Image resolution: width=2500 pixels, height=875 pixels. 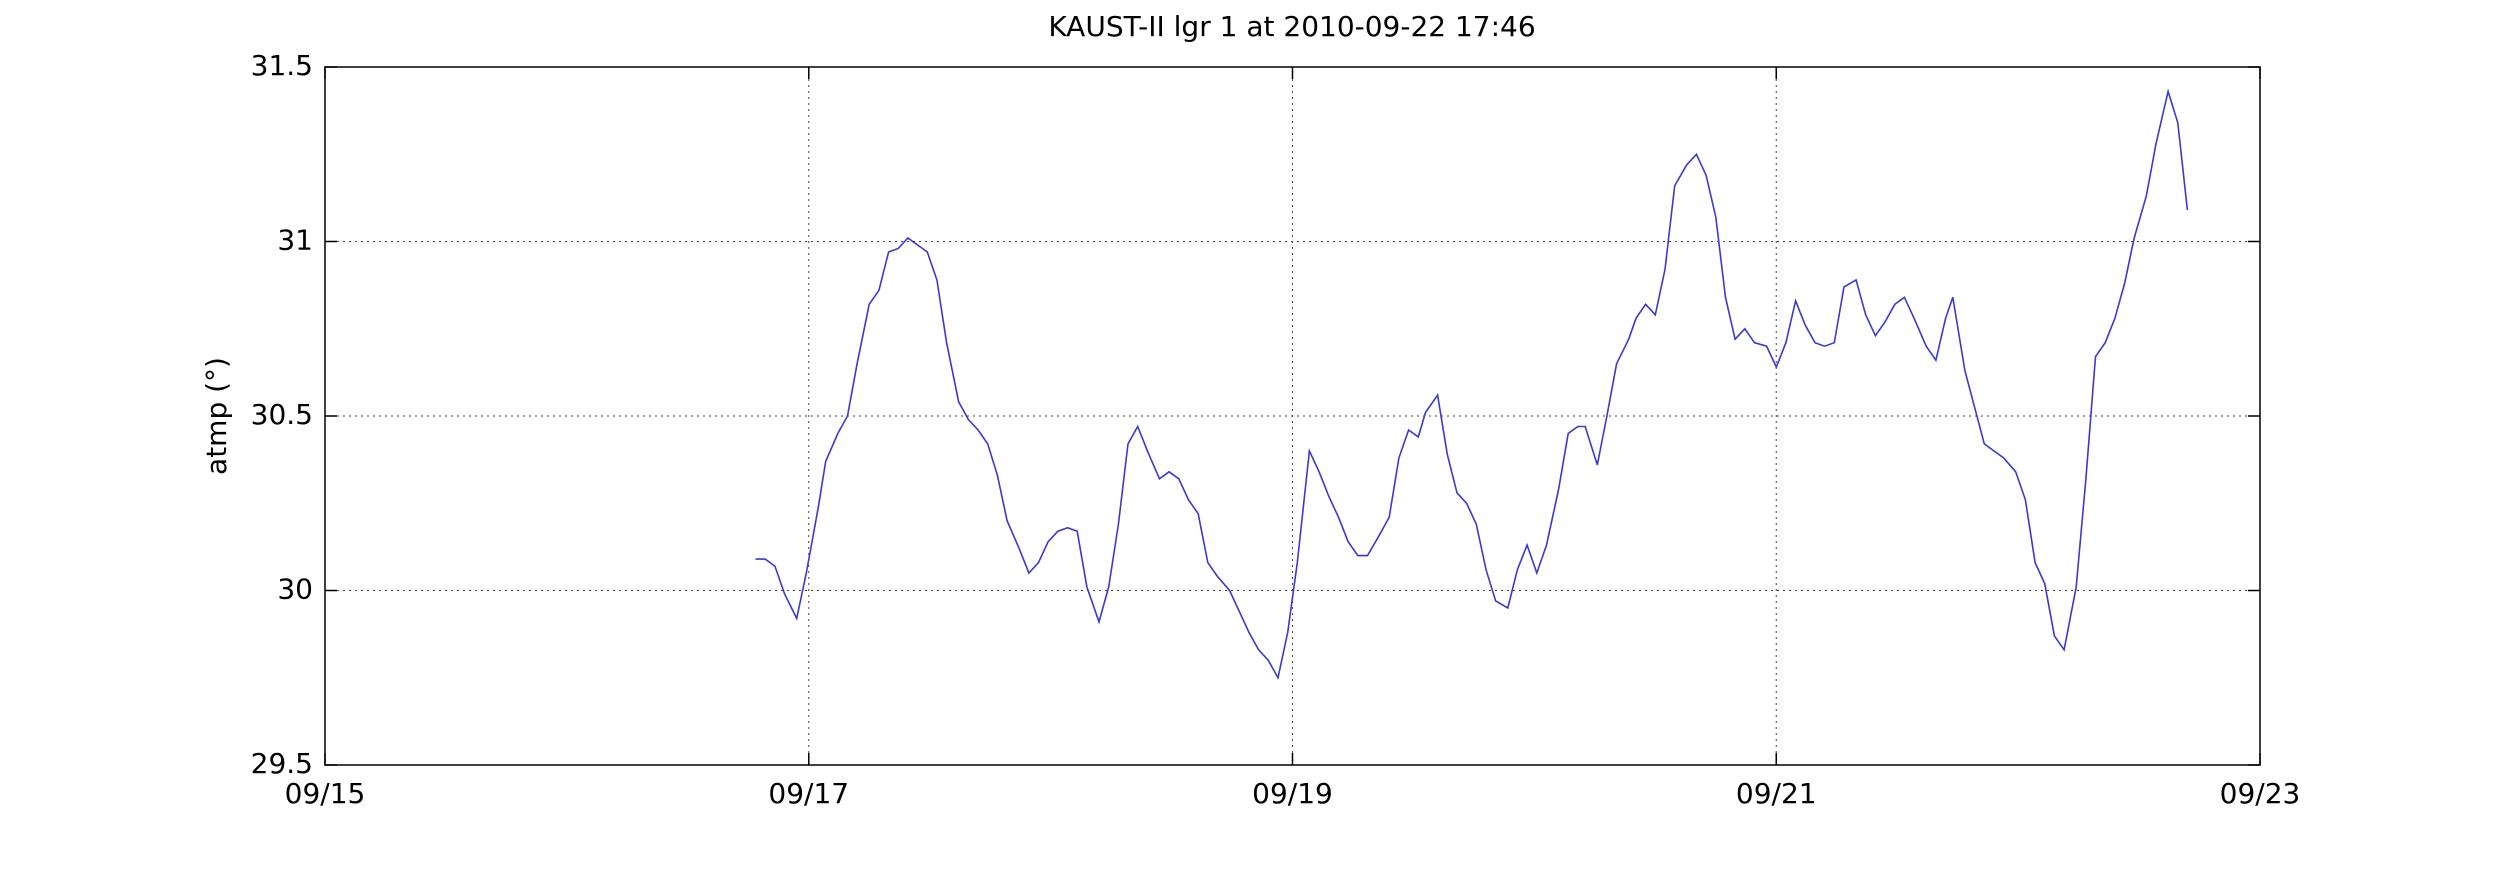 I want to click on y-axis-label: atmp (°), so click(x=216, y=416).